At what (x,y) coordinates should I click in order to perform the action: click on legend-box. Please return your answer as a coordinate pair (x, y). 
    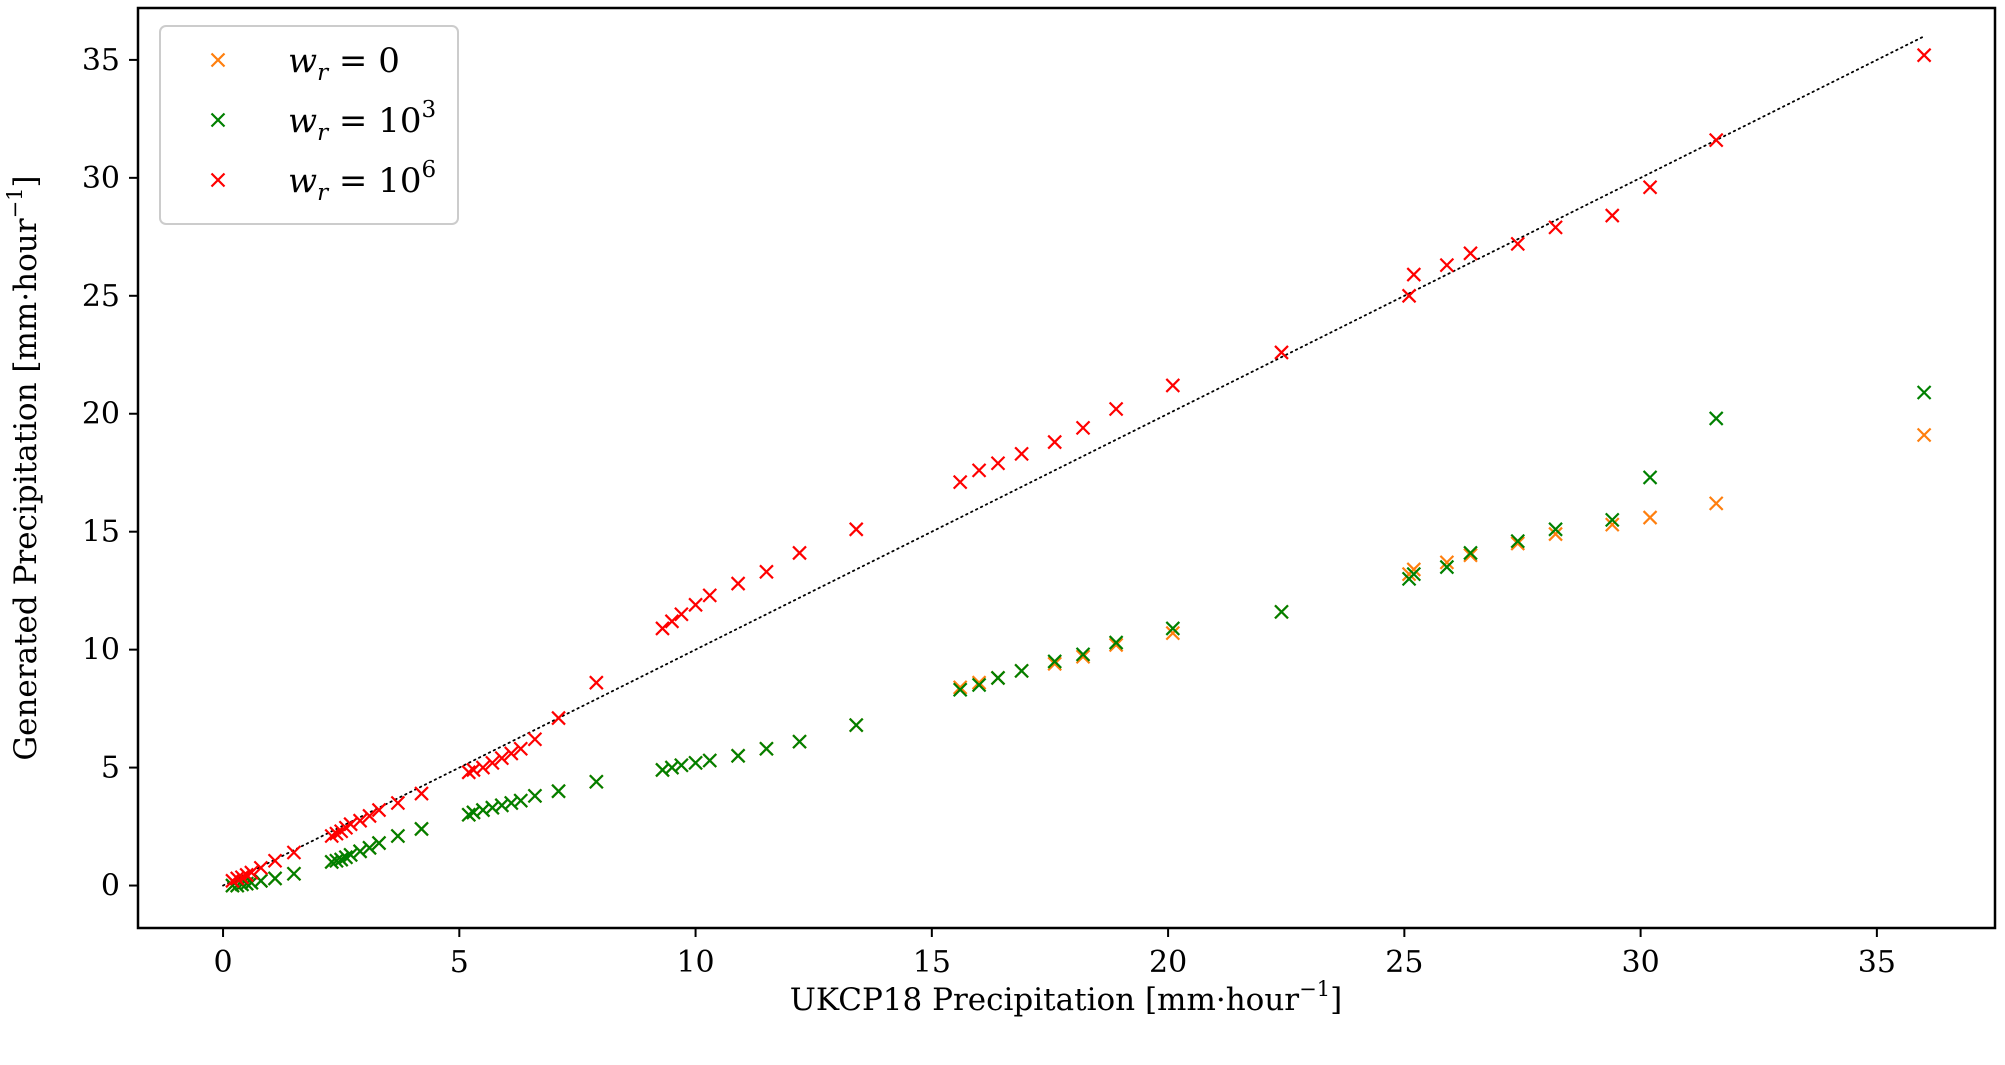
    Looking at the image, I should click on (309, 125).